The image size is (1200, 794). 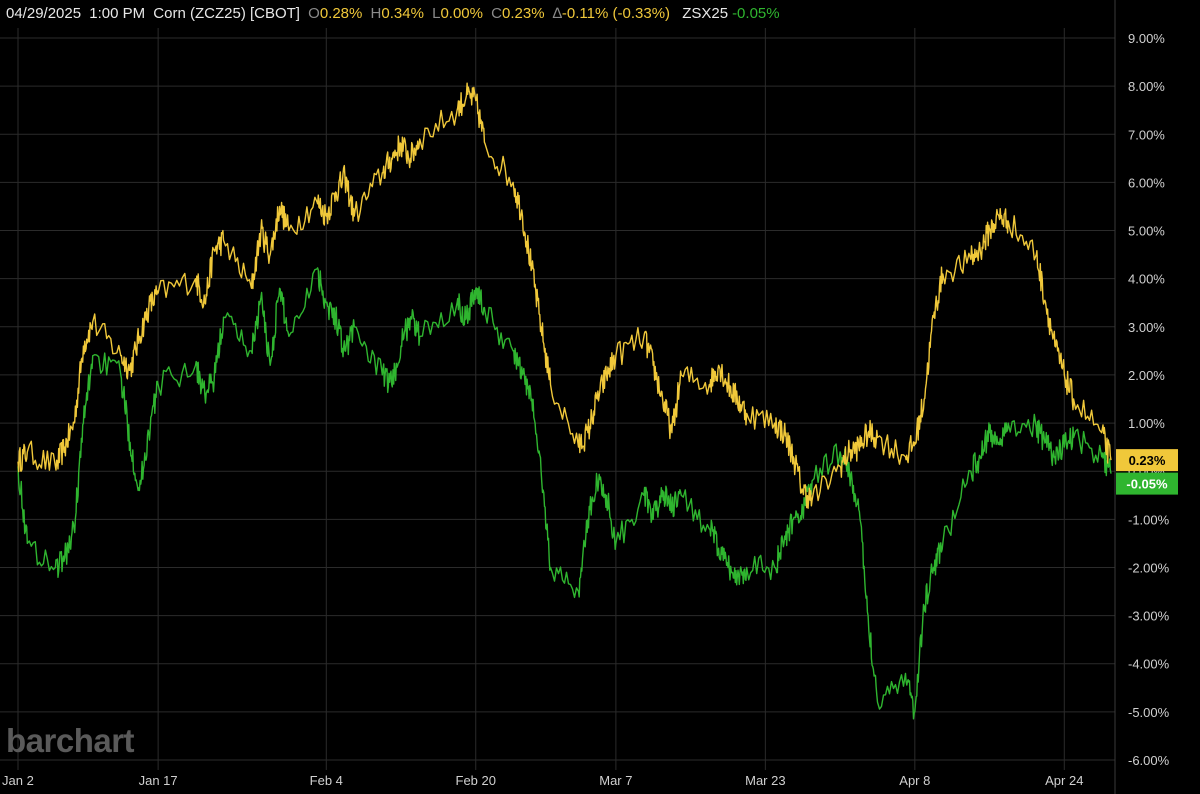 I want to click on last-value-label-zsx25: -0.05%, so click(x=1147, y=483).